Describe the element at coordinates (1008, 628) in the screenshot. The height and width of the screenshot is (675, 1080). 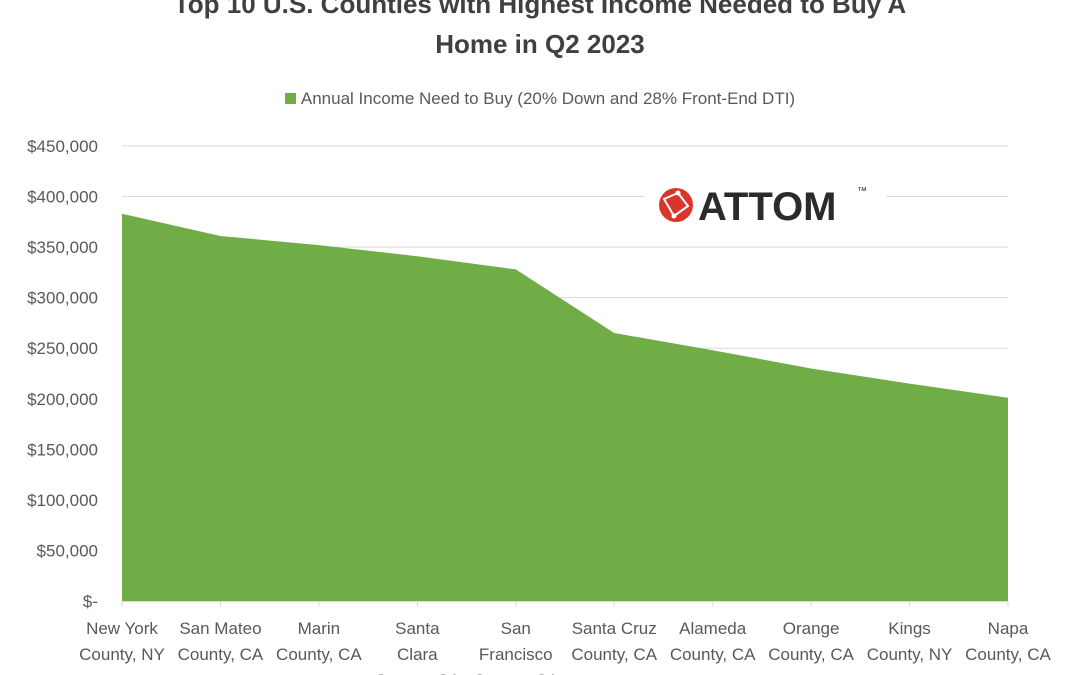
I see `x-tick-label-line: Napa` at that location.